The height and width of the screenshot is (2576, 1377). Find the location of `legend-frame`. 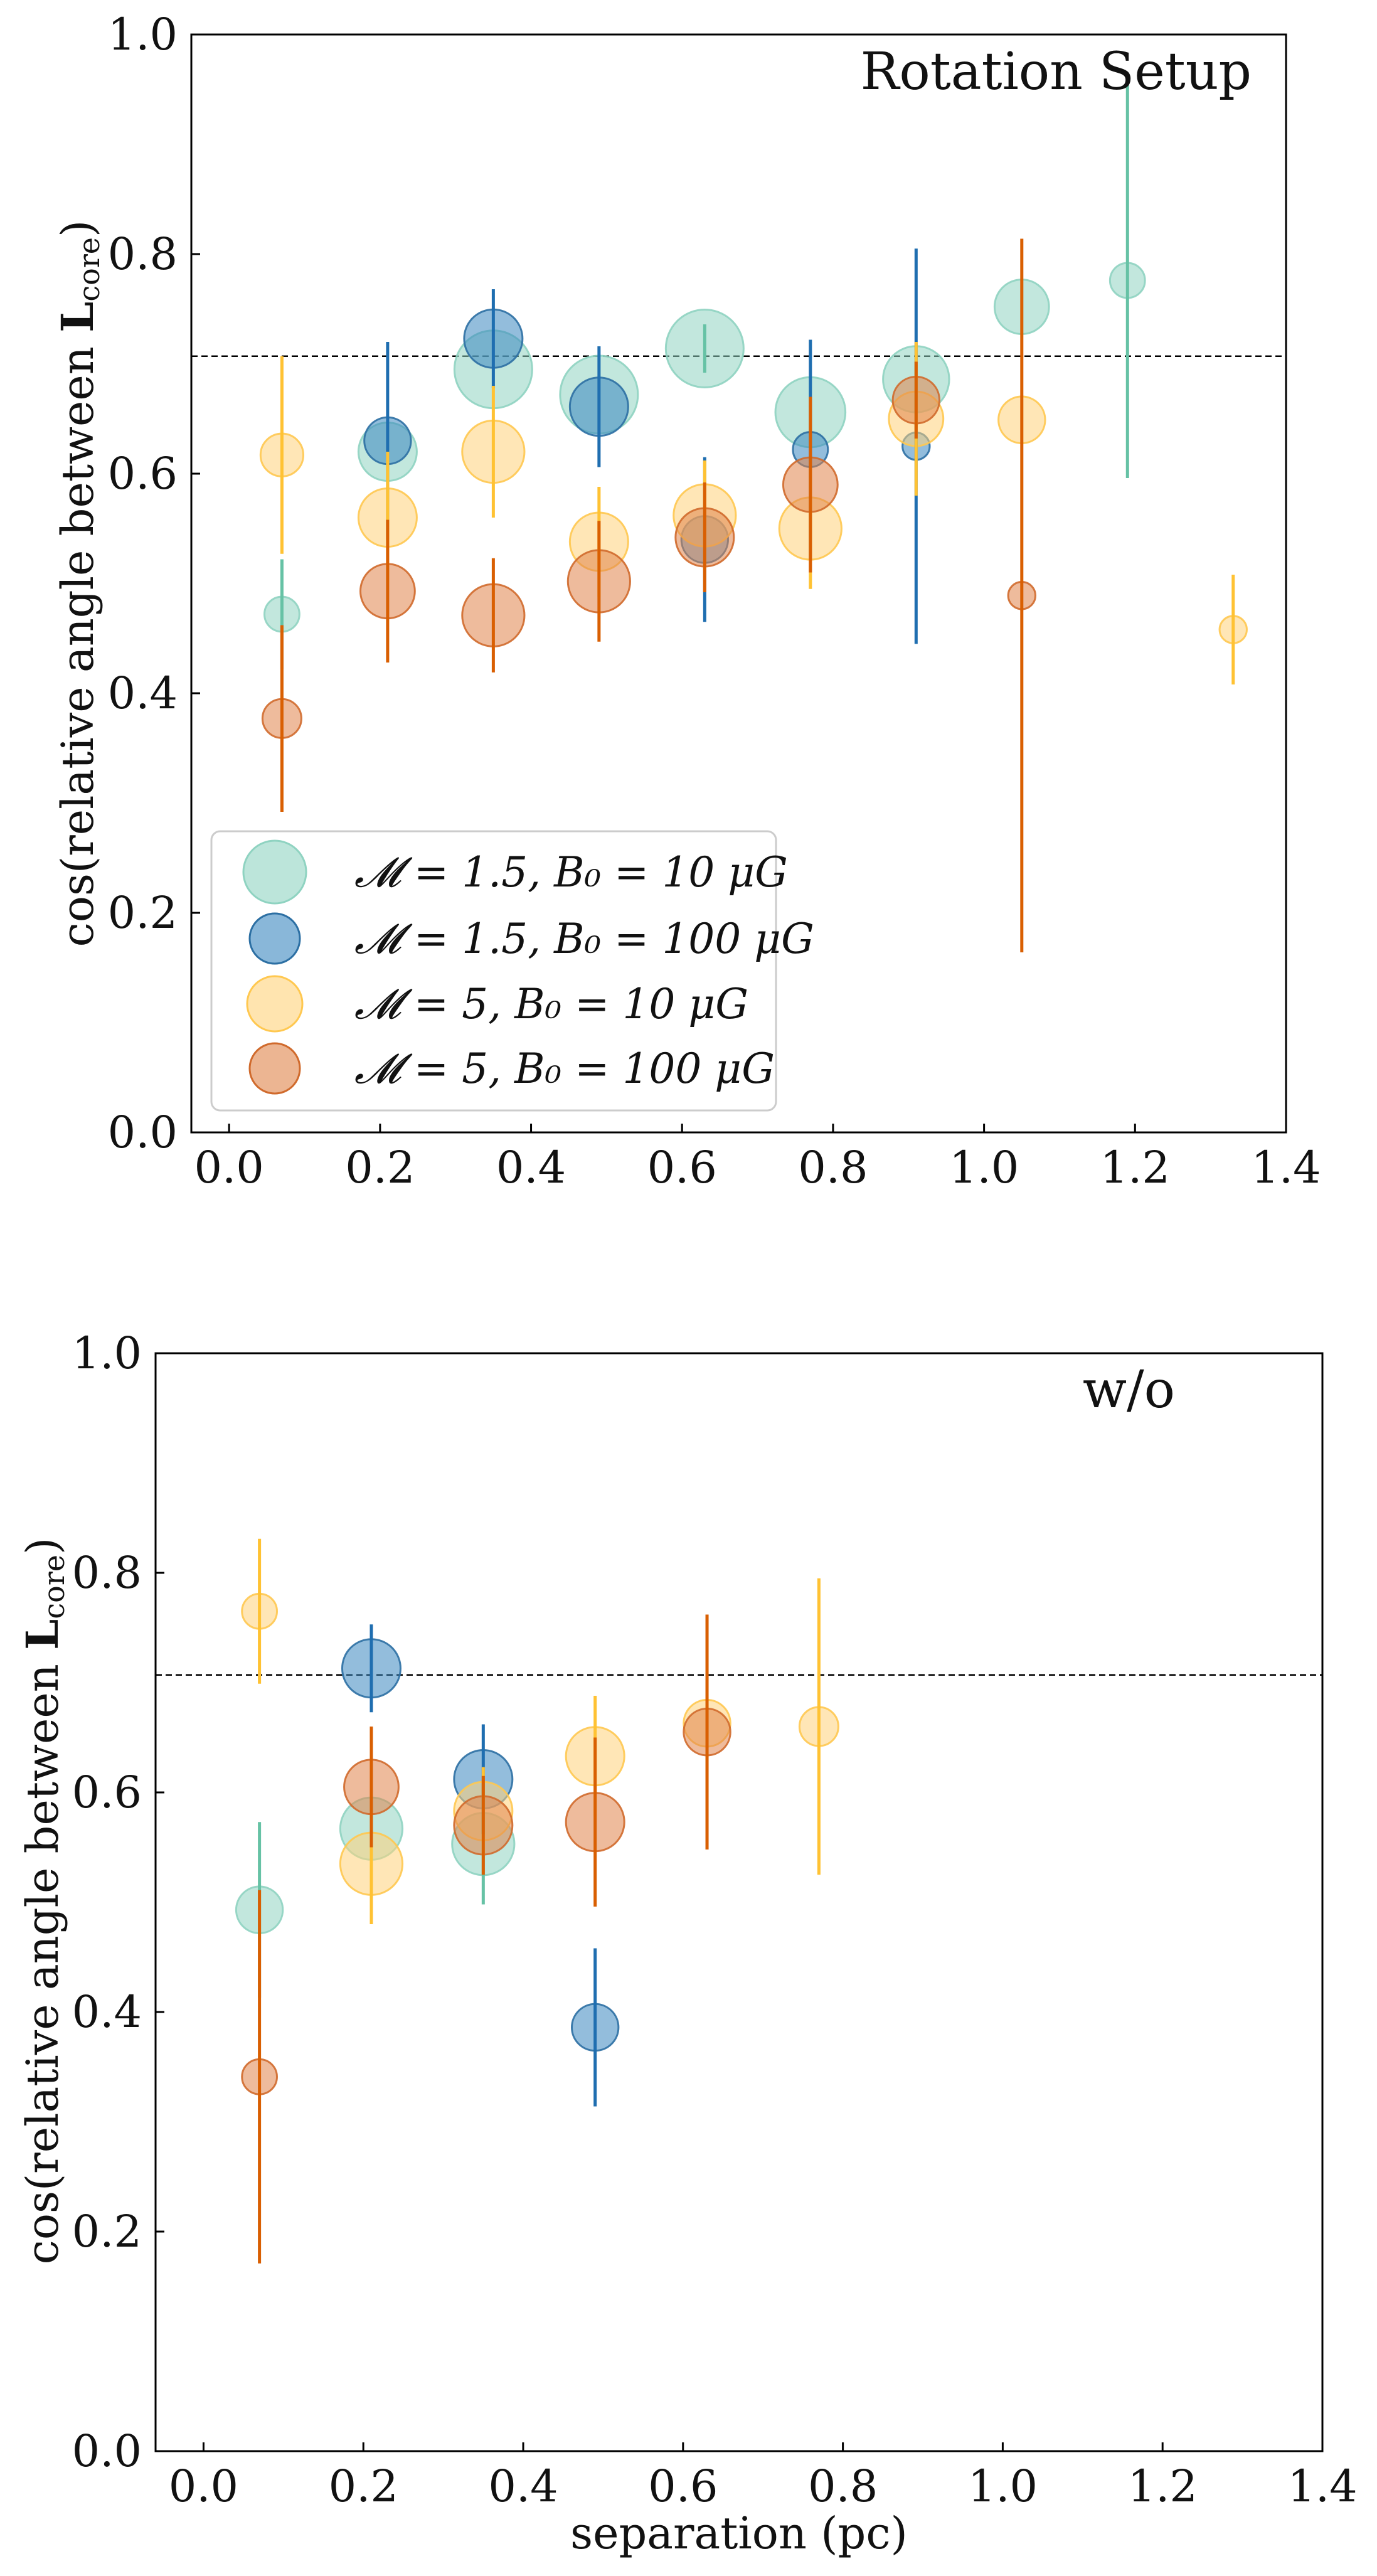

legend-frame is located at coordinates (493, 971).